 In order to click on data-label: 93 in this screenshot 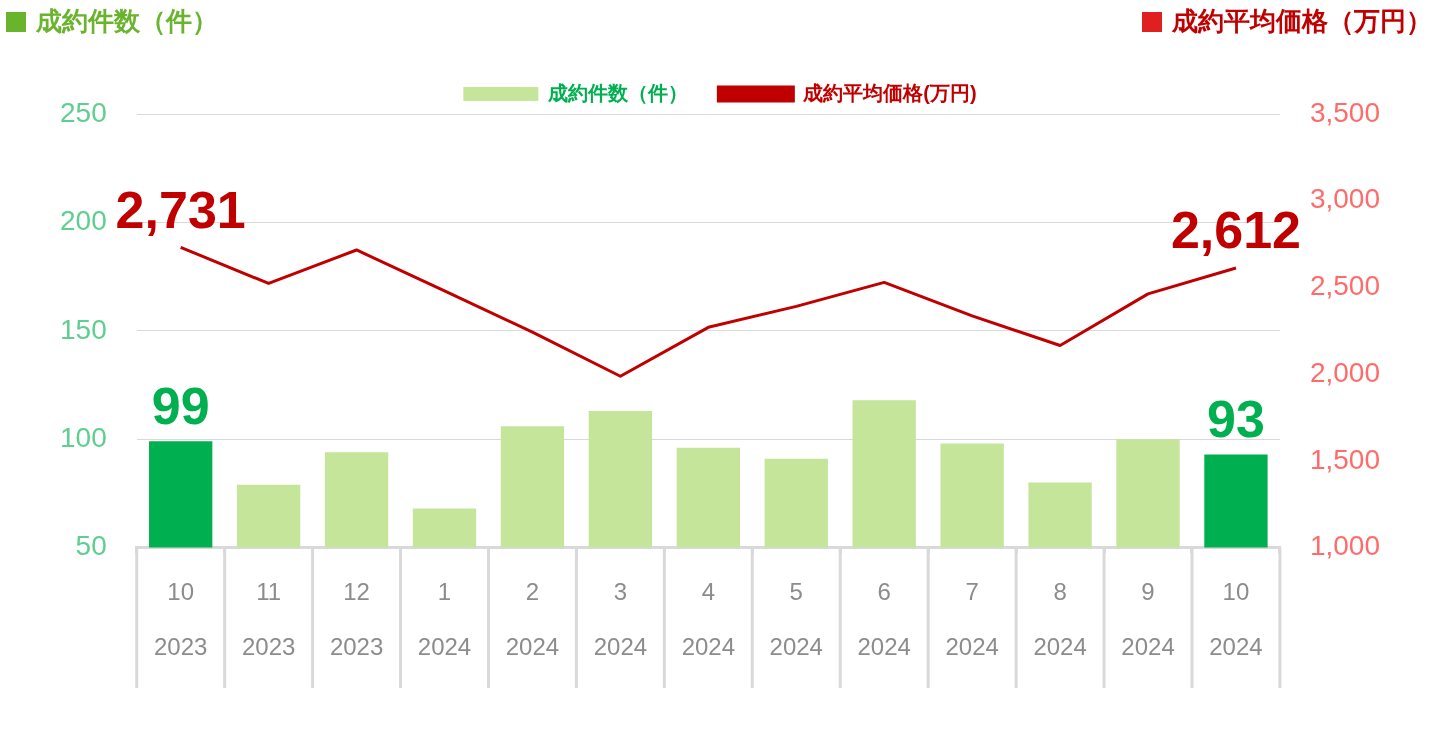, I will do `click(1236, 418)`.